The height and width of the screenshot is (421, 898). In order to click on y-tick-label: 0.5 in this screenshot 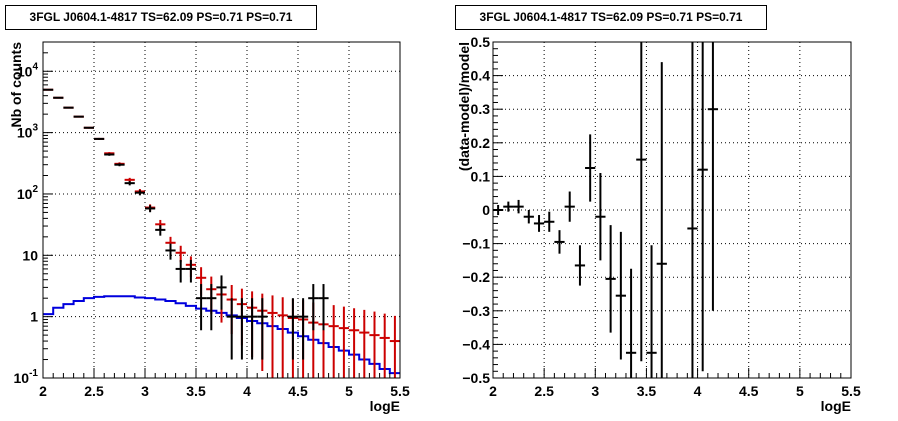, I will do `click(481, 42)`.